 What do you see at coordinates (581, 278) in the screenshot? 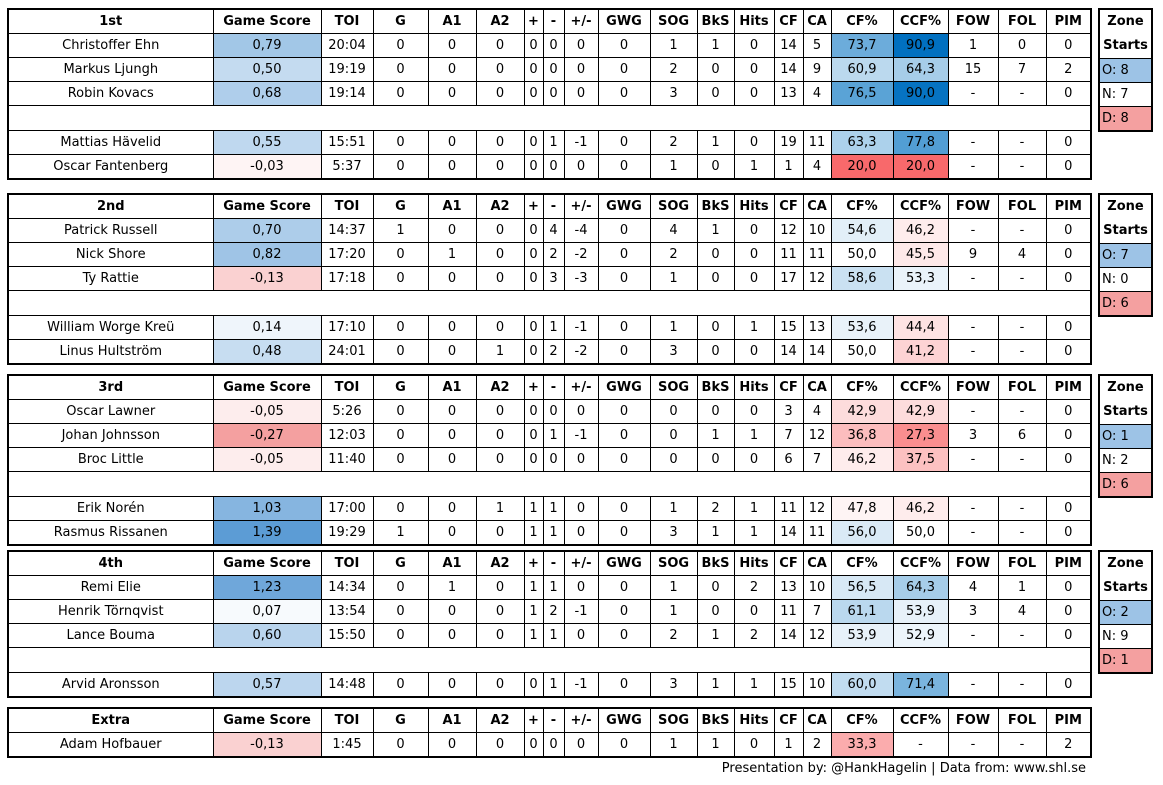
I see `plus-minus-cell: -3` at bounding box center [581, 278].